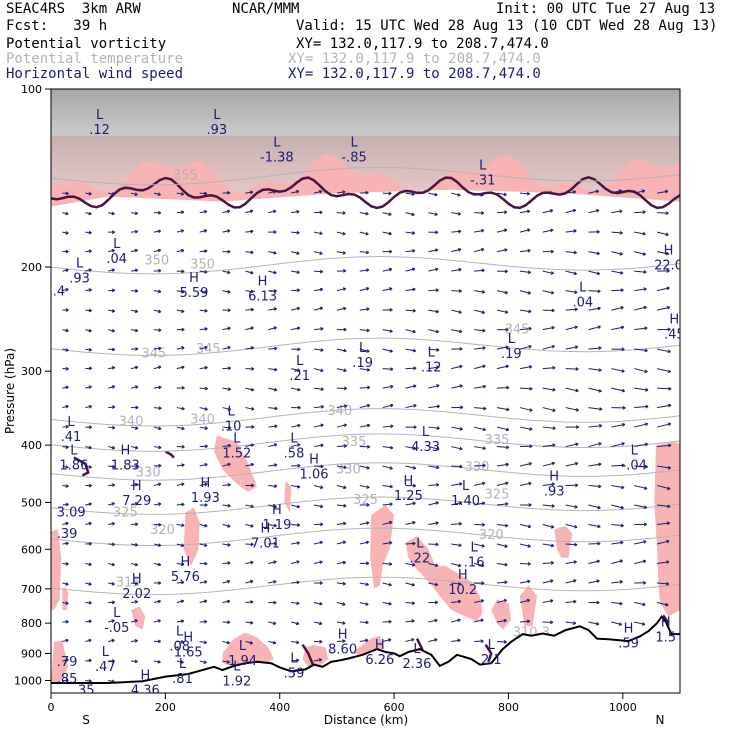 Image resolution: width=740 pixels, height=740 pixels. I want to click on extremum-value: 2.1, so click(491, 660).